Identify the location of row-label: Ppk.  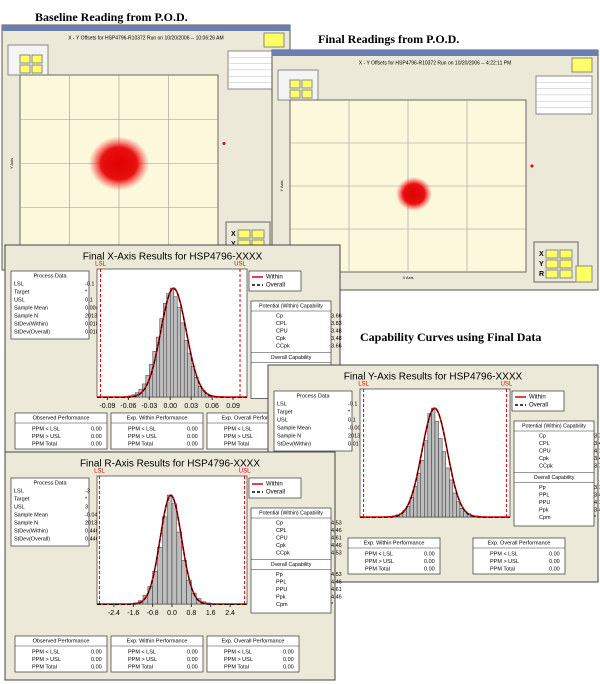
(281, 597).